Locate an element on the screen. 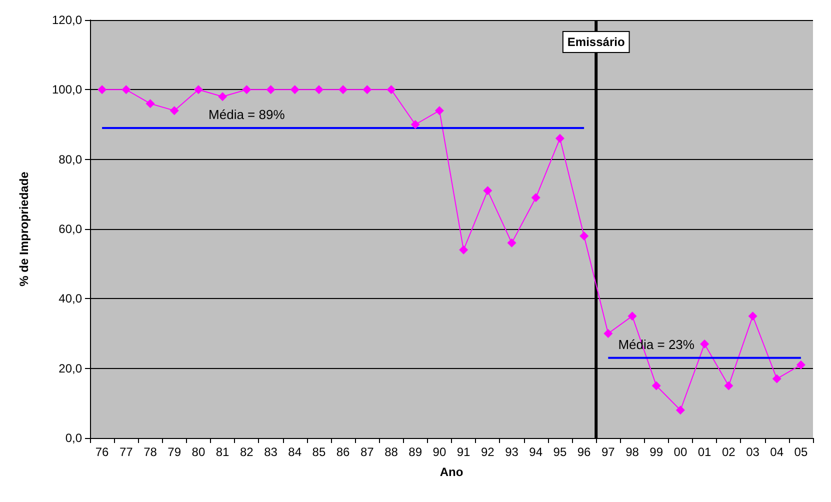  x-tick-label: 95 is located at coordinates (560, 452).